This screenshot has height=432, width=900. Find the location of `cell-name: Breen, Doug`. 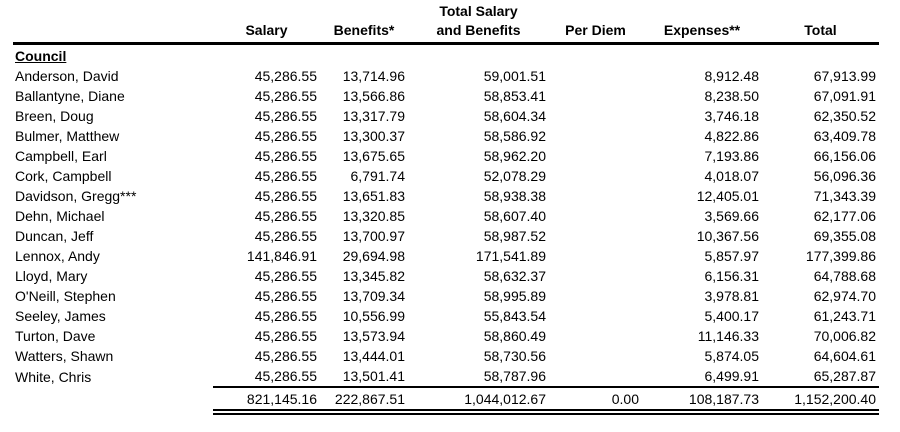

cell-name: Breen, Doug is located at coordinates (54, 116).